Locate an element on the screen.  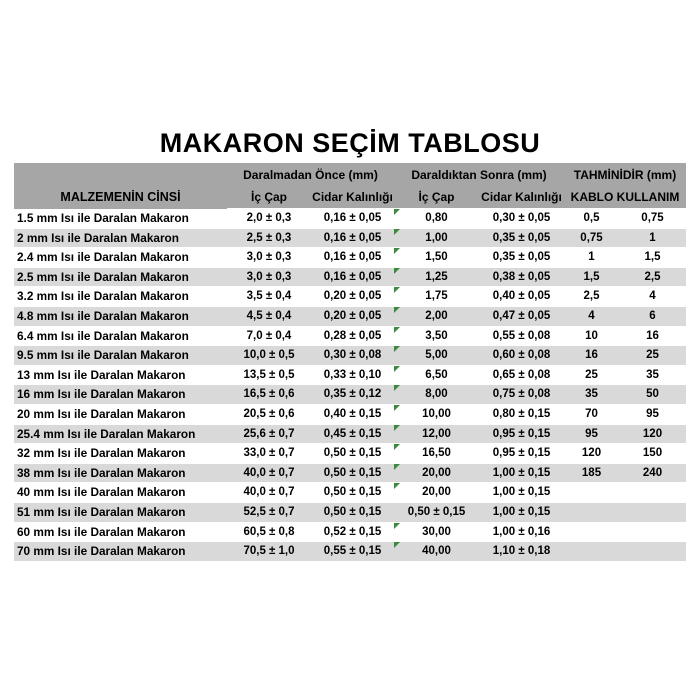
cell-kablo-max: 6 is located at coordinates (652, 316).